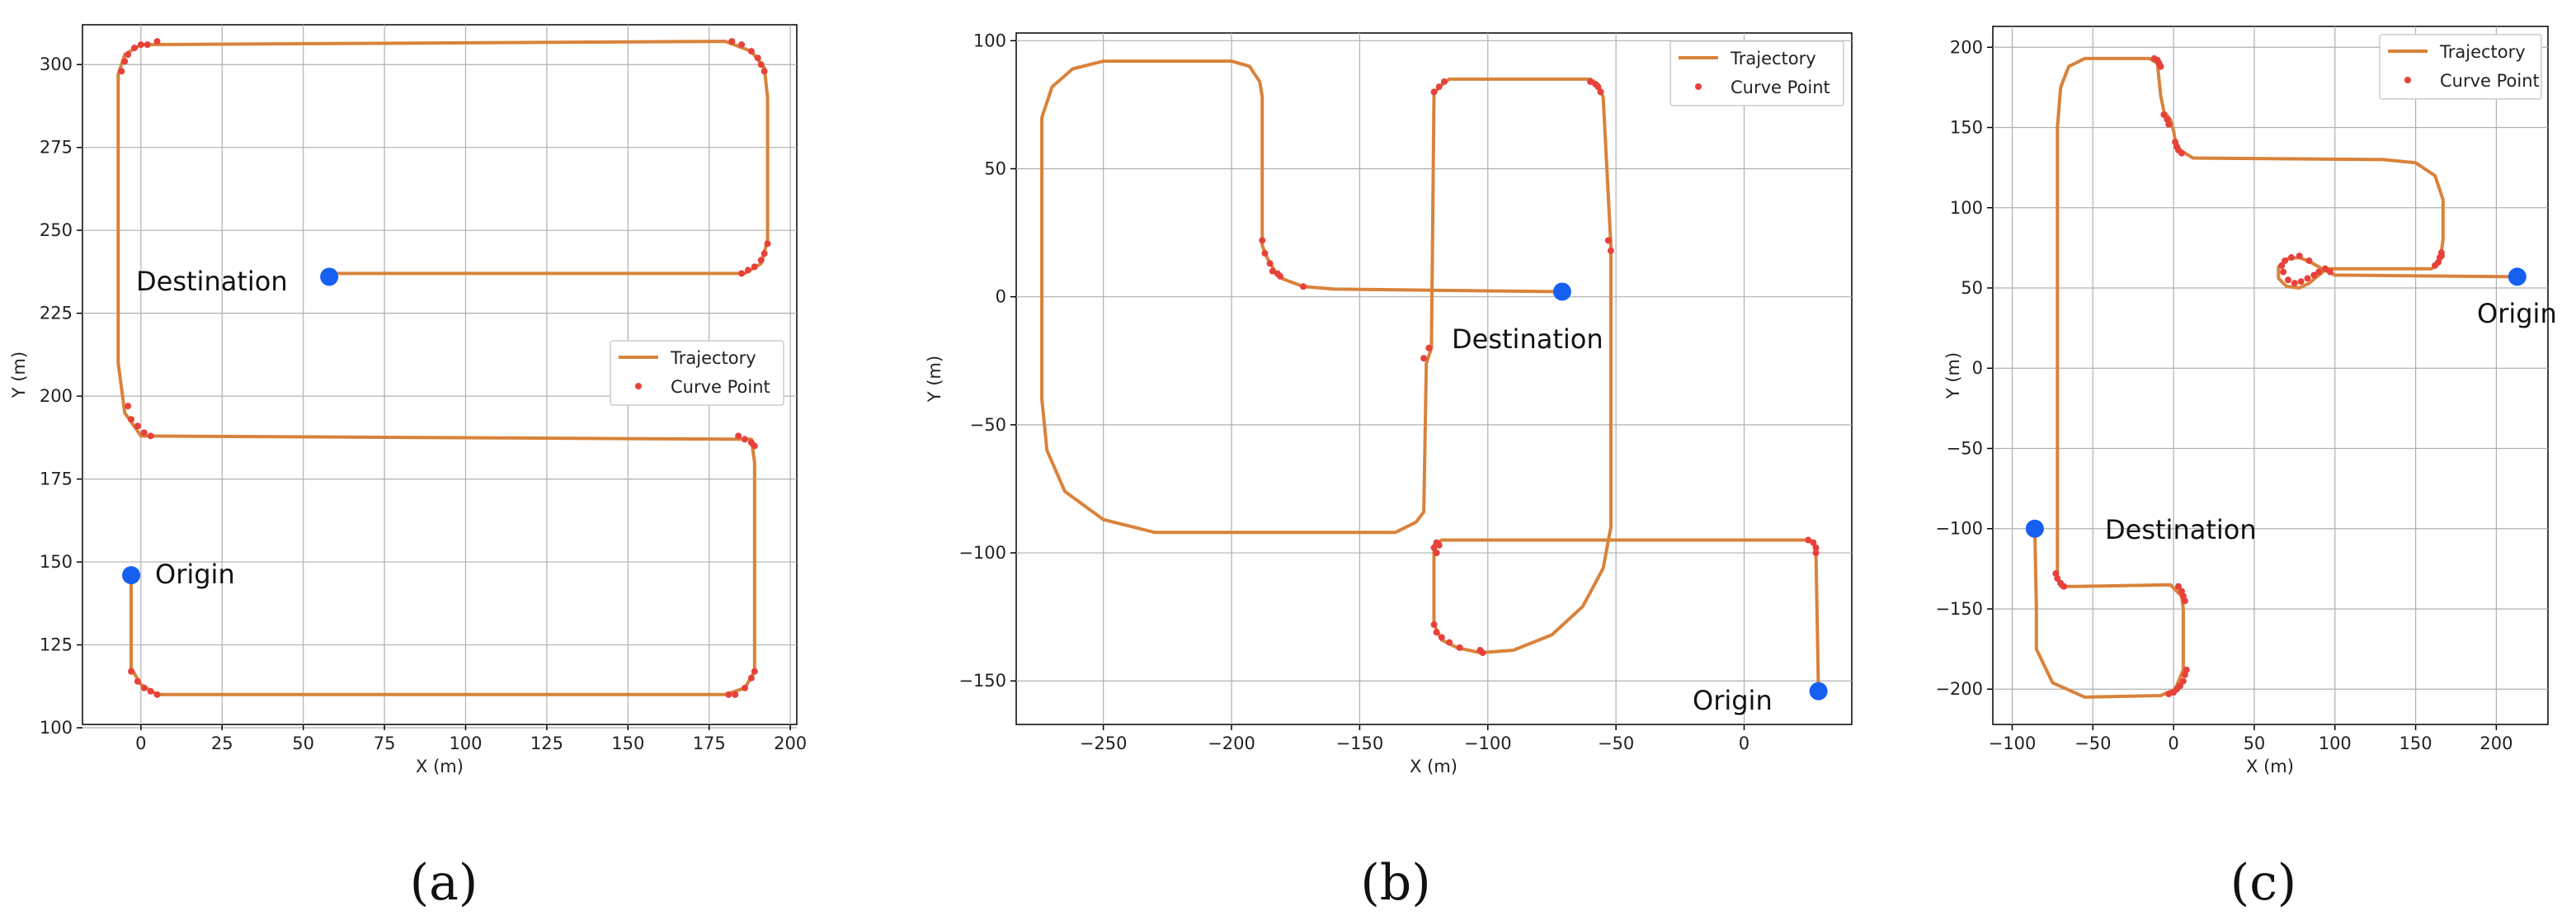 The image size is (2576, 920). Describe the element at coordinates (995, 168) in the screenshot. I see `y-tick-label: 50` at that location.